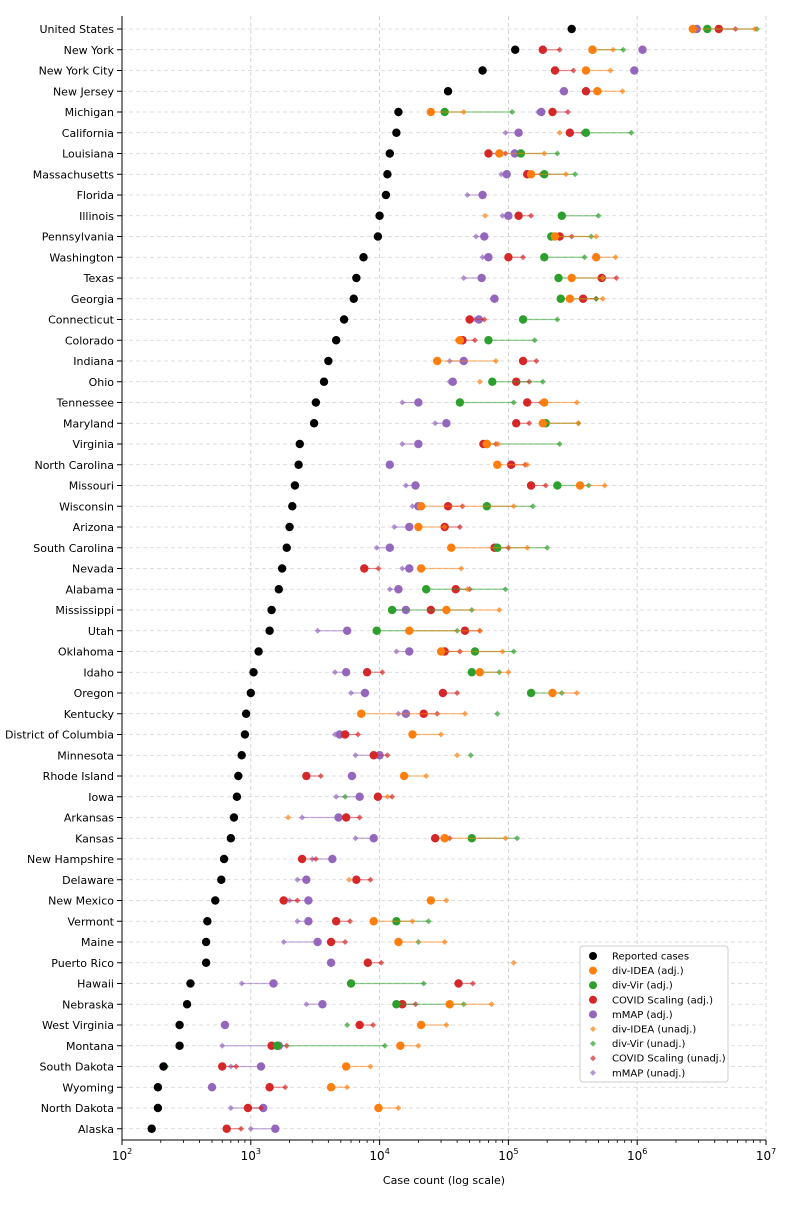  I want to click on y-tick-label: District of Columbia, so click(59, 735).